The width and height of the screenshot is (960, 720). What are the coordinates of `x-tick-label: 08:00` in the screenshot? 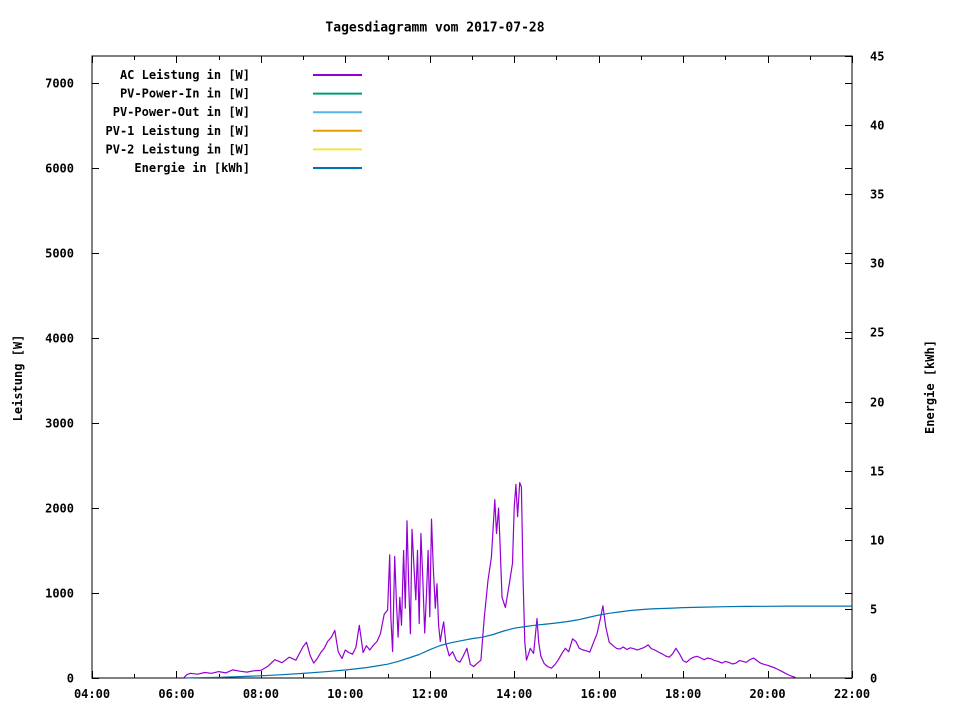 It's located at (261, 694).